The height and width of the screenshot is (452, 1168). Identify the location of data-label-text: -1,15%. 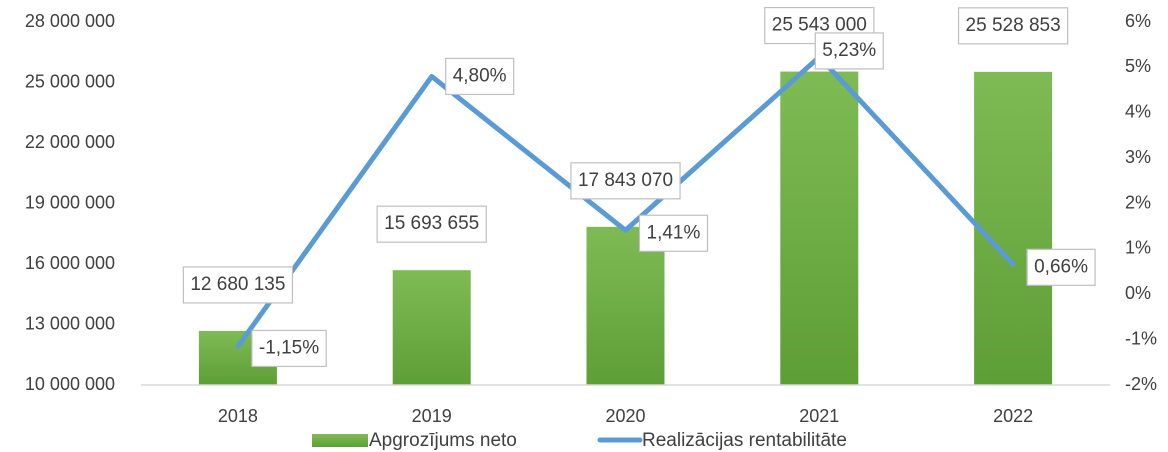
(289, 347).